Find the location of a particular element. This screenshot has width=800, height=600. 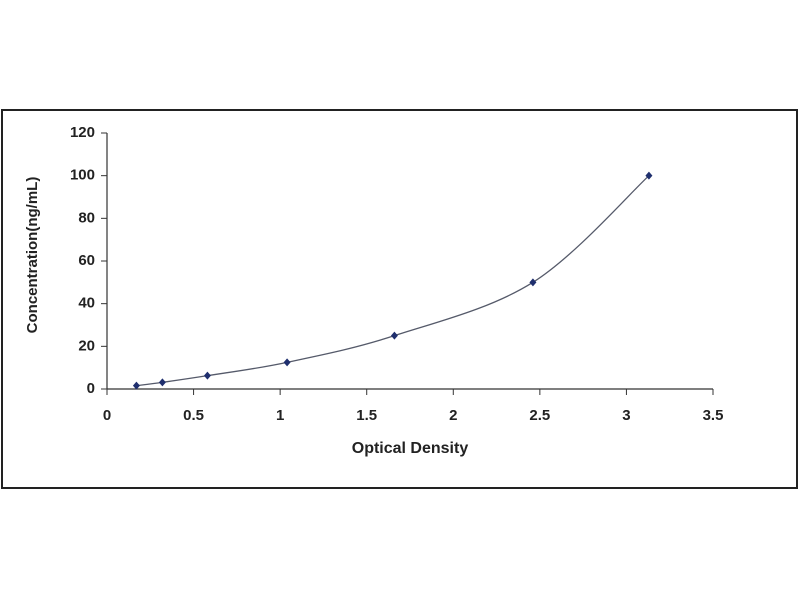

x-tick-label: 0 is located at coordinates (107, 415).